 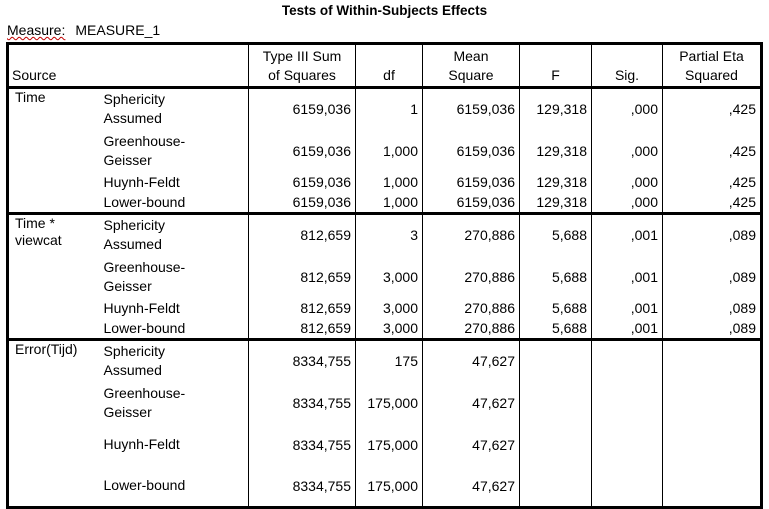 I want to click on header-eta-line2: Squared, so click(x=711, y=75).